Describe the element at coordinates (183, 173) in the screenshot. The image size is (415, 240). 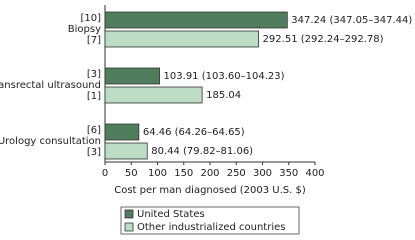
I see `x-tick-label: 150` at that location.